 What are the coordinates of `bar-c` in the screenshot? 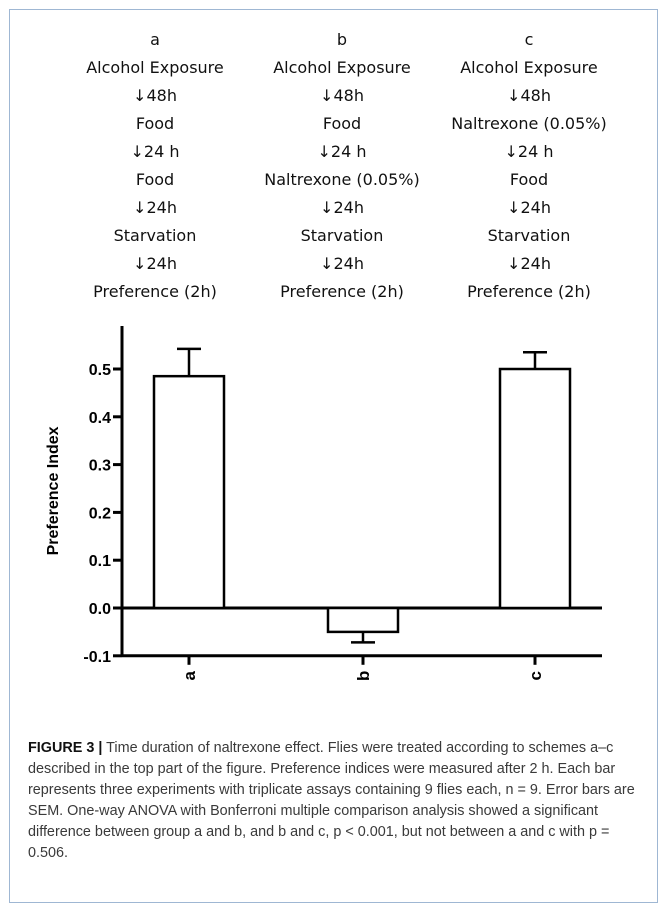 It's located at (535, 488).